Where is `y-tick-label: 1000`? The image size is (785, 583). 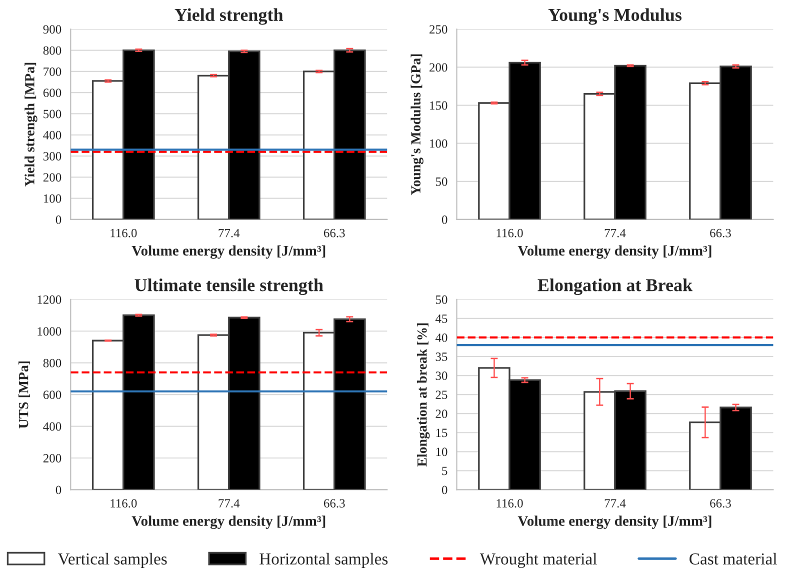 y-tick-label: 1000 is located at coordinates (50, 331).